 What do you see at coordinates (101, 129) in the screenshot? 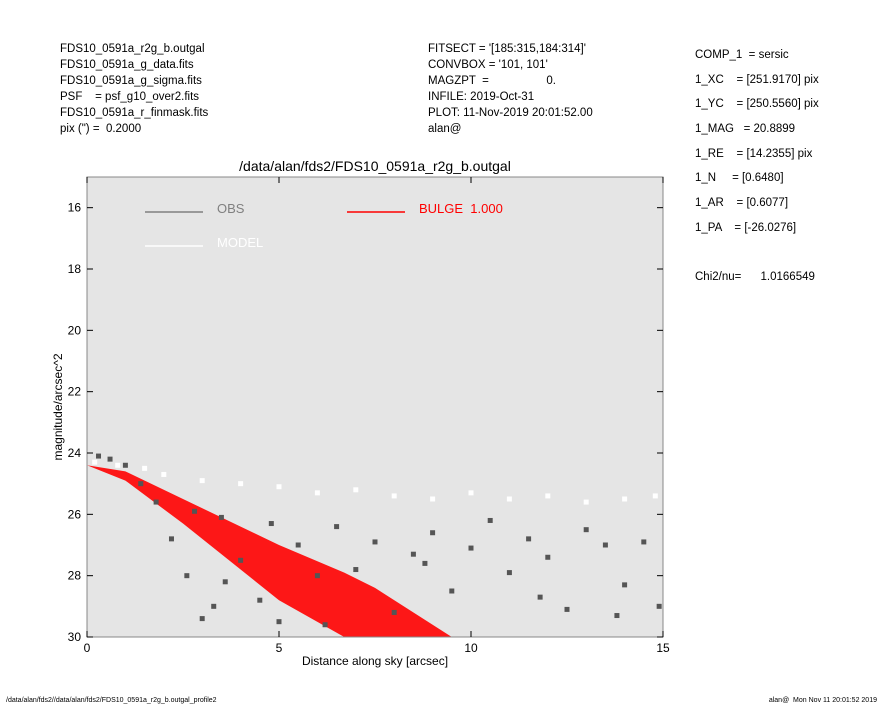
I see `header-line: pix (") = 0.2000` at bounding box center [101, 129].